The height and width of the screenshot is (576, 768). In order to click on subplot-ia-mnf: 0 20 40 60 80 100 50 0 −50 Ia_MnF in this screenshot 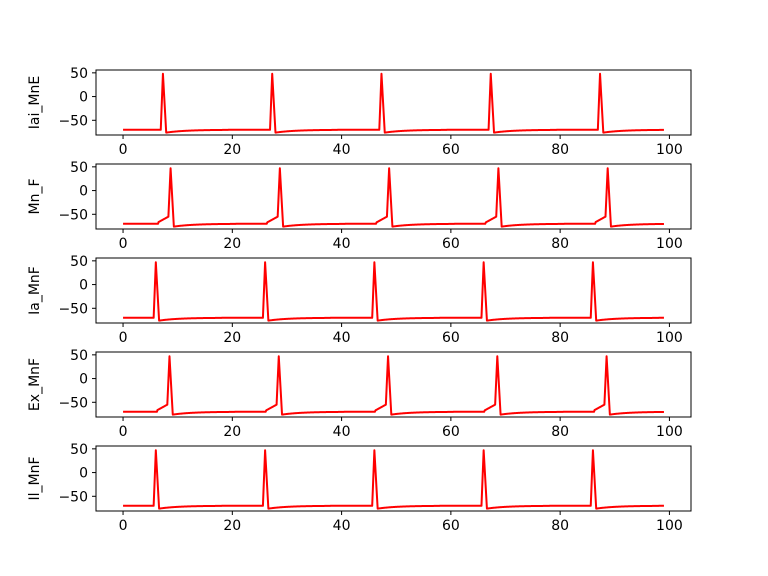, I will do `click(359, 300)`.